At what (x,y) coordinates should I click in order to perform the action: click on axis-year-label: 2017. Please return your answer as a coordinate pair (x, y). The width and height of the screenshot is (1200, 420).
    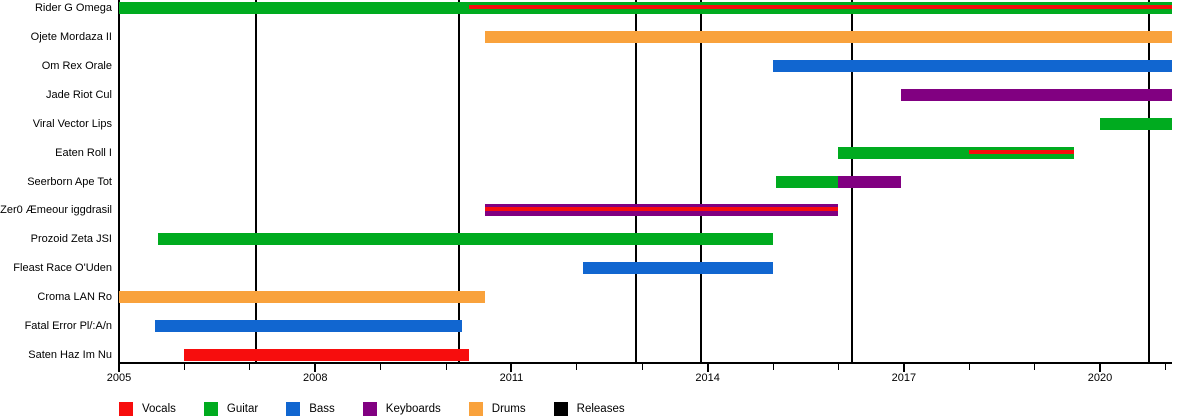
    Looking at the image, I should click on (904, 378).